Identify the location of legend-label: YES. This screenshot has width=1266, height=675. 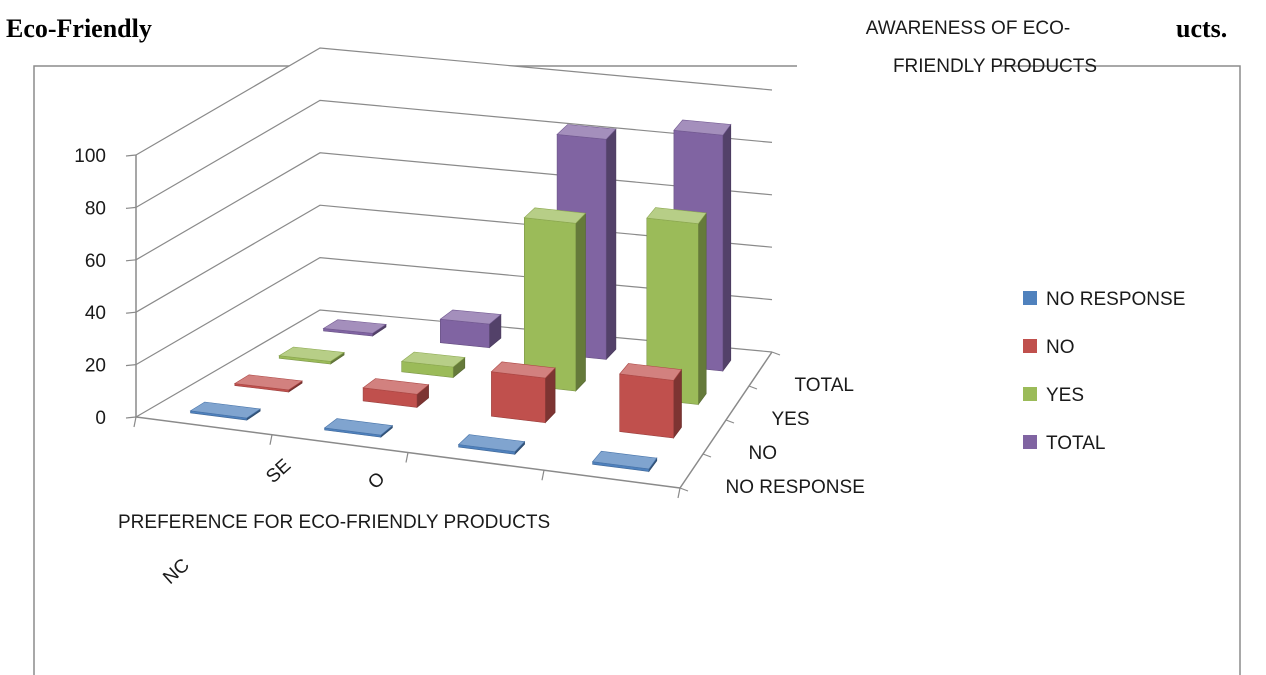
(1065, 395).